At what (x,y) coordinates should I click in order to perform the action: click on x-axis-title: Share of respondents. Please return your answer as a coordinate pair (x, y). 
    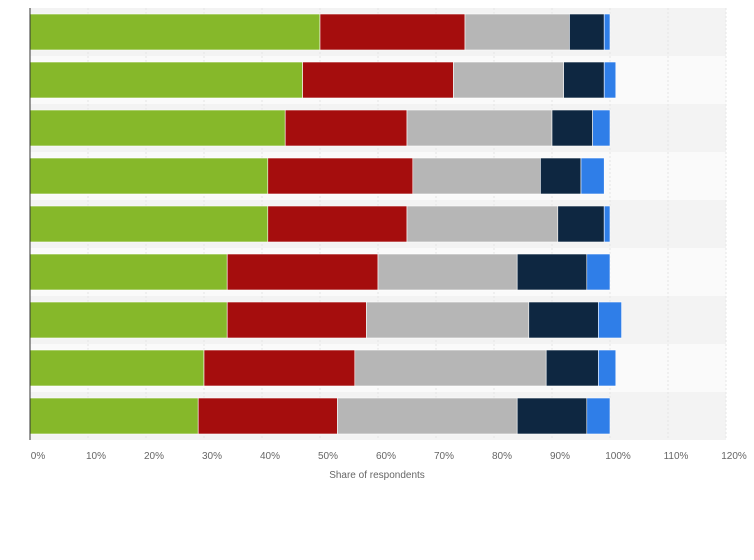
    Looking at the image, I should click on (377, 475).